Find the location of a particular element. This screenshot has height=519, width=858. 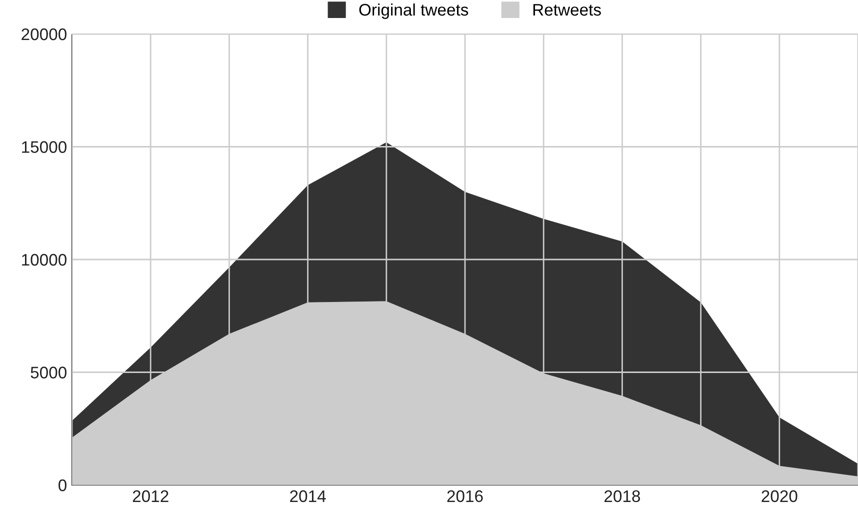

legend-label: Original tweets is located at coordinates (413, 11).